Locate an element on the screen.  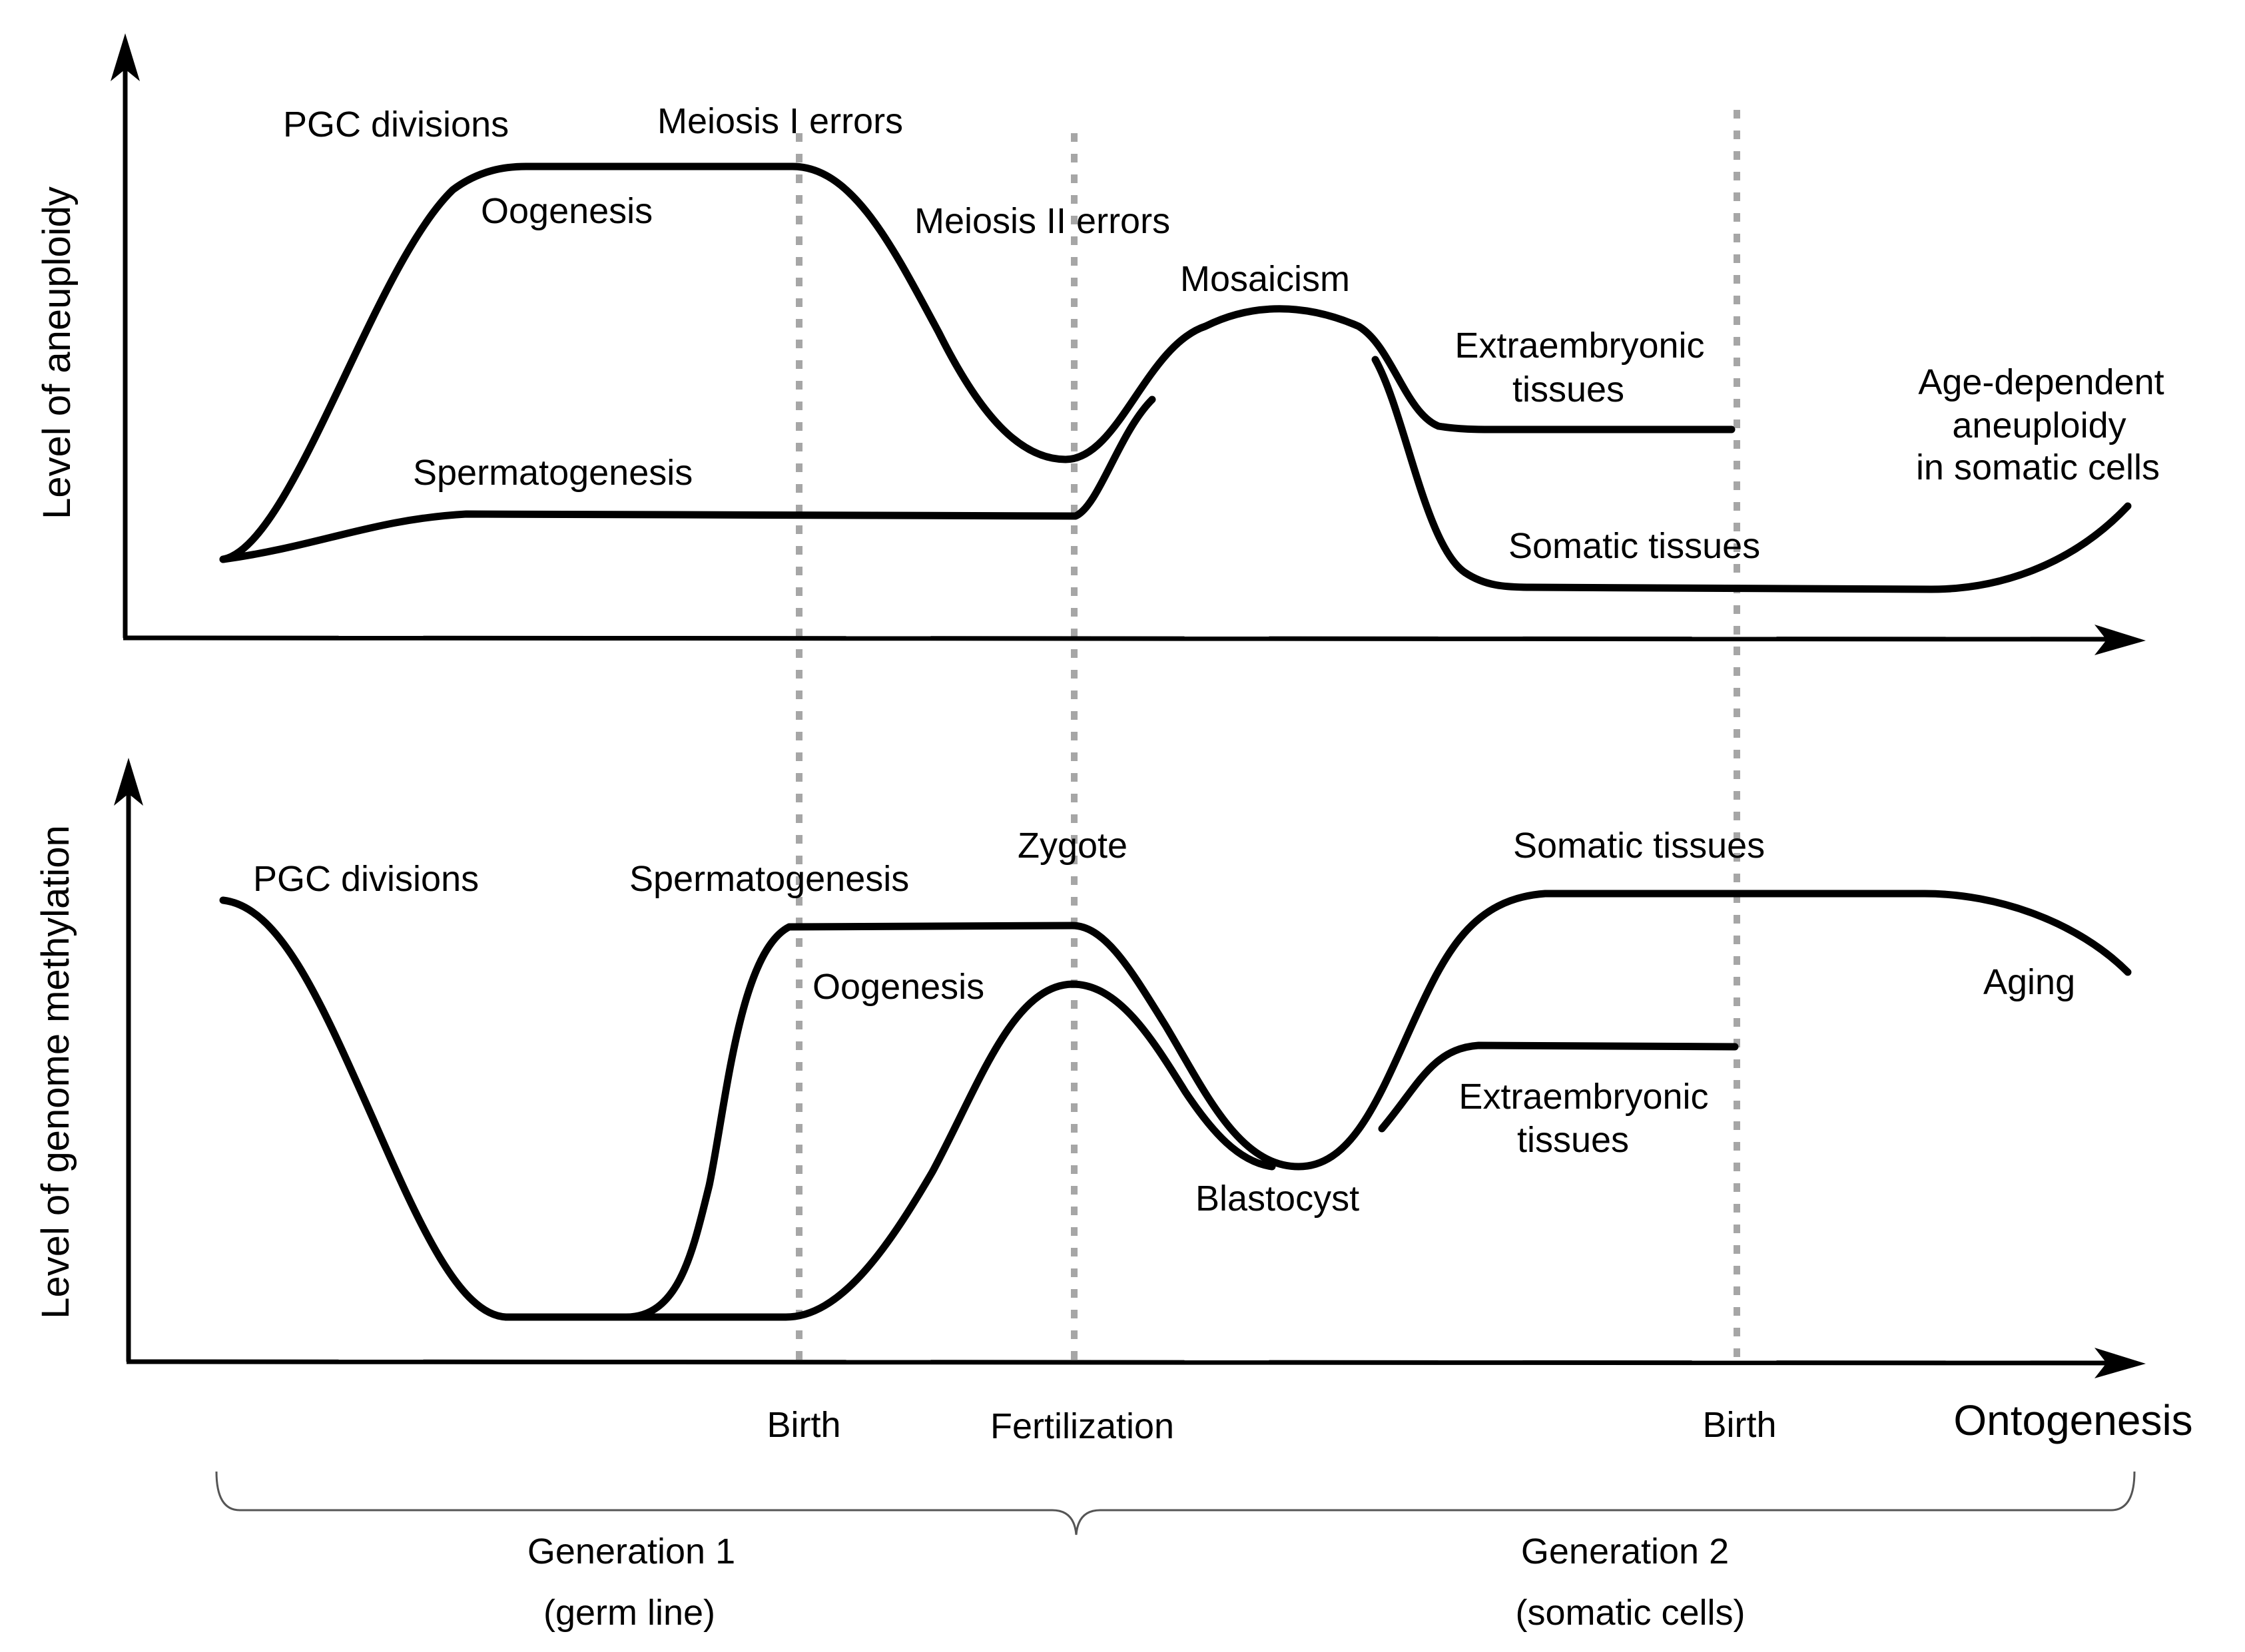
event-label-fertilization: Fertilization is located at coordinates (1082, 1426).